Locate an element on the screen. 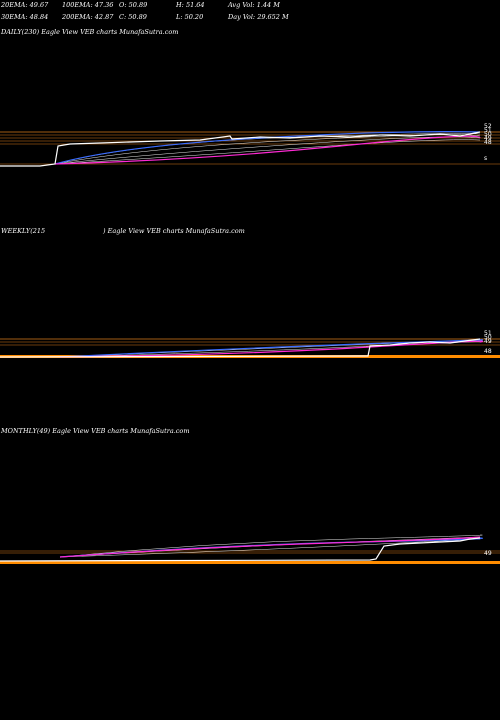 The image size is (500, 720). monthly-chart: 49 is located at coordinates (250, 549).